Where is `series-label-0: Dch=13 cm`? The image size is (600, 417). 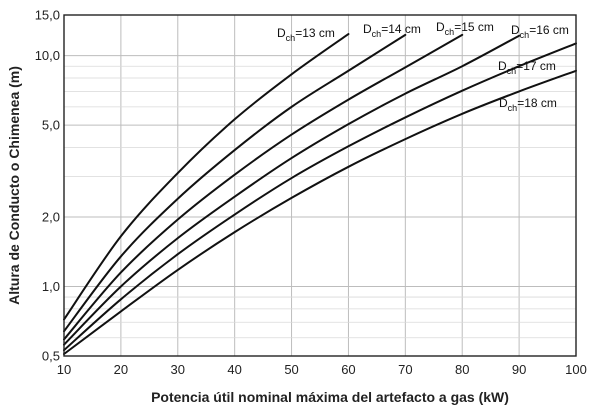 series-label-0: Dch=13 cm is located at coordinates (306, 34).